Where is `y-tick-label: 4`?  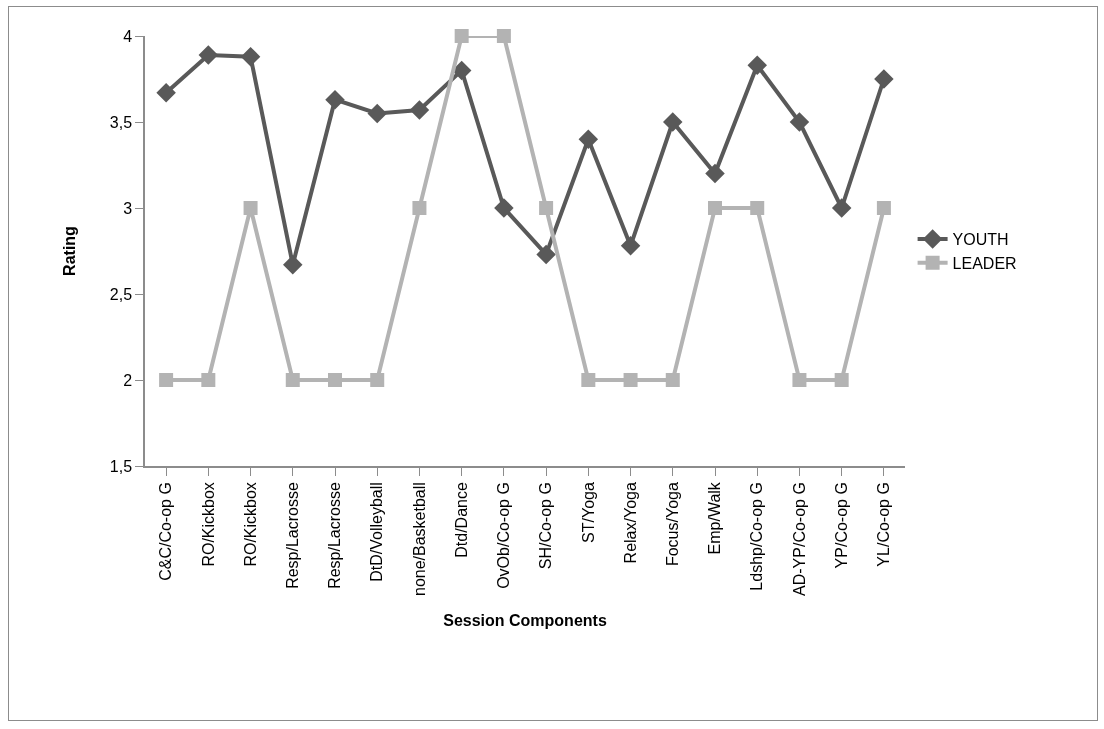 y-tick-label: 4 is located at coordinates (128, 36).